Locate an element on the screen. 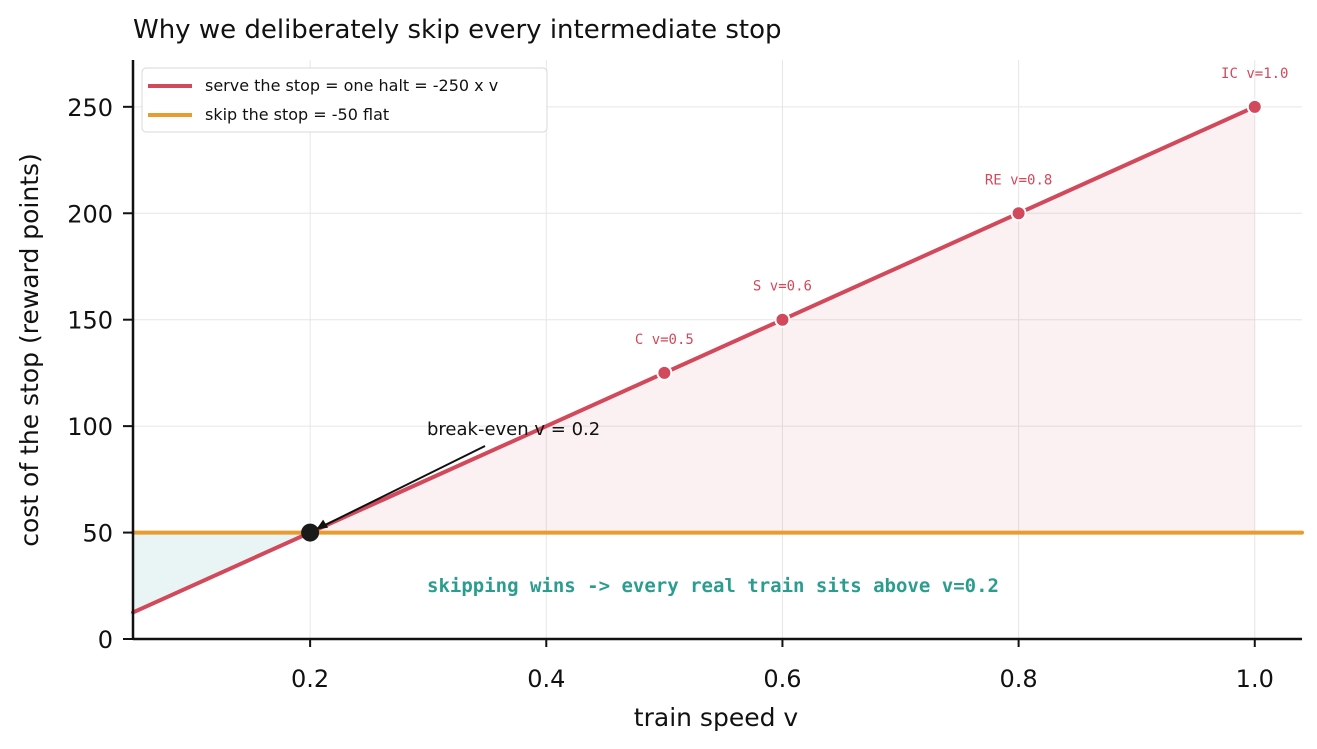 Image resolution: width=1317 pixels, height=749 pixels. break-even-arrow is located at coordinates (403, 486).